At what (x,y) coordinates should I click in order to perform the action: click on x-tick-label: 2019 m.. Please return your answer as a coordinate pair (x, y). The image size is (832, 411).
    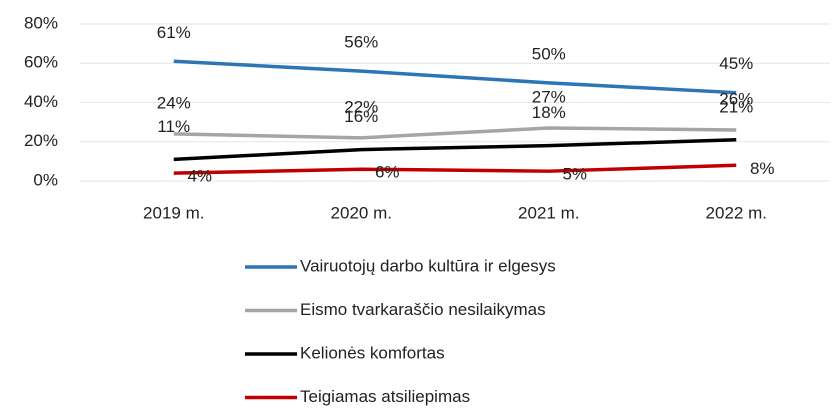
    Looking at the image, I should click on (173, 212).